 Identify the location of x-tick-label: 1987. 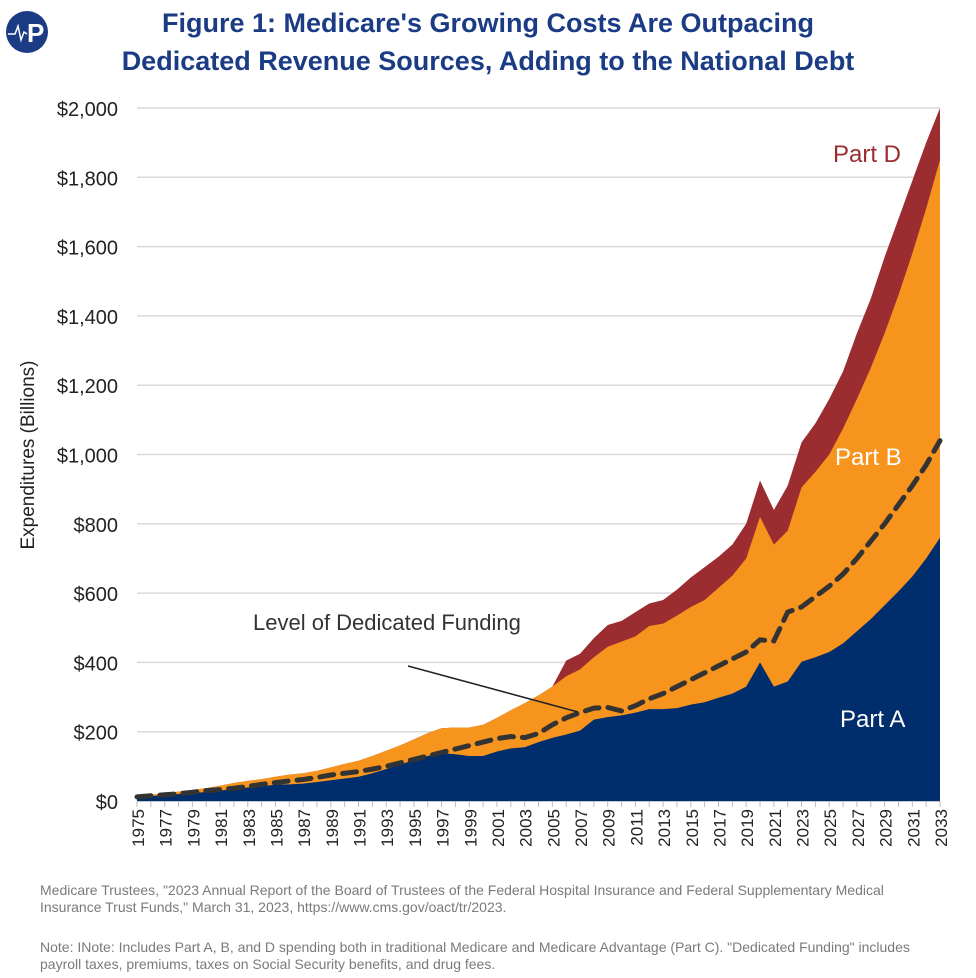
(304, 828).